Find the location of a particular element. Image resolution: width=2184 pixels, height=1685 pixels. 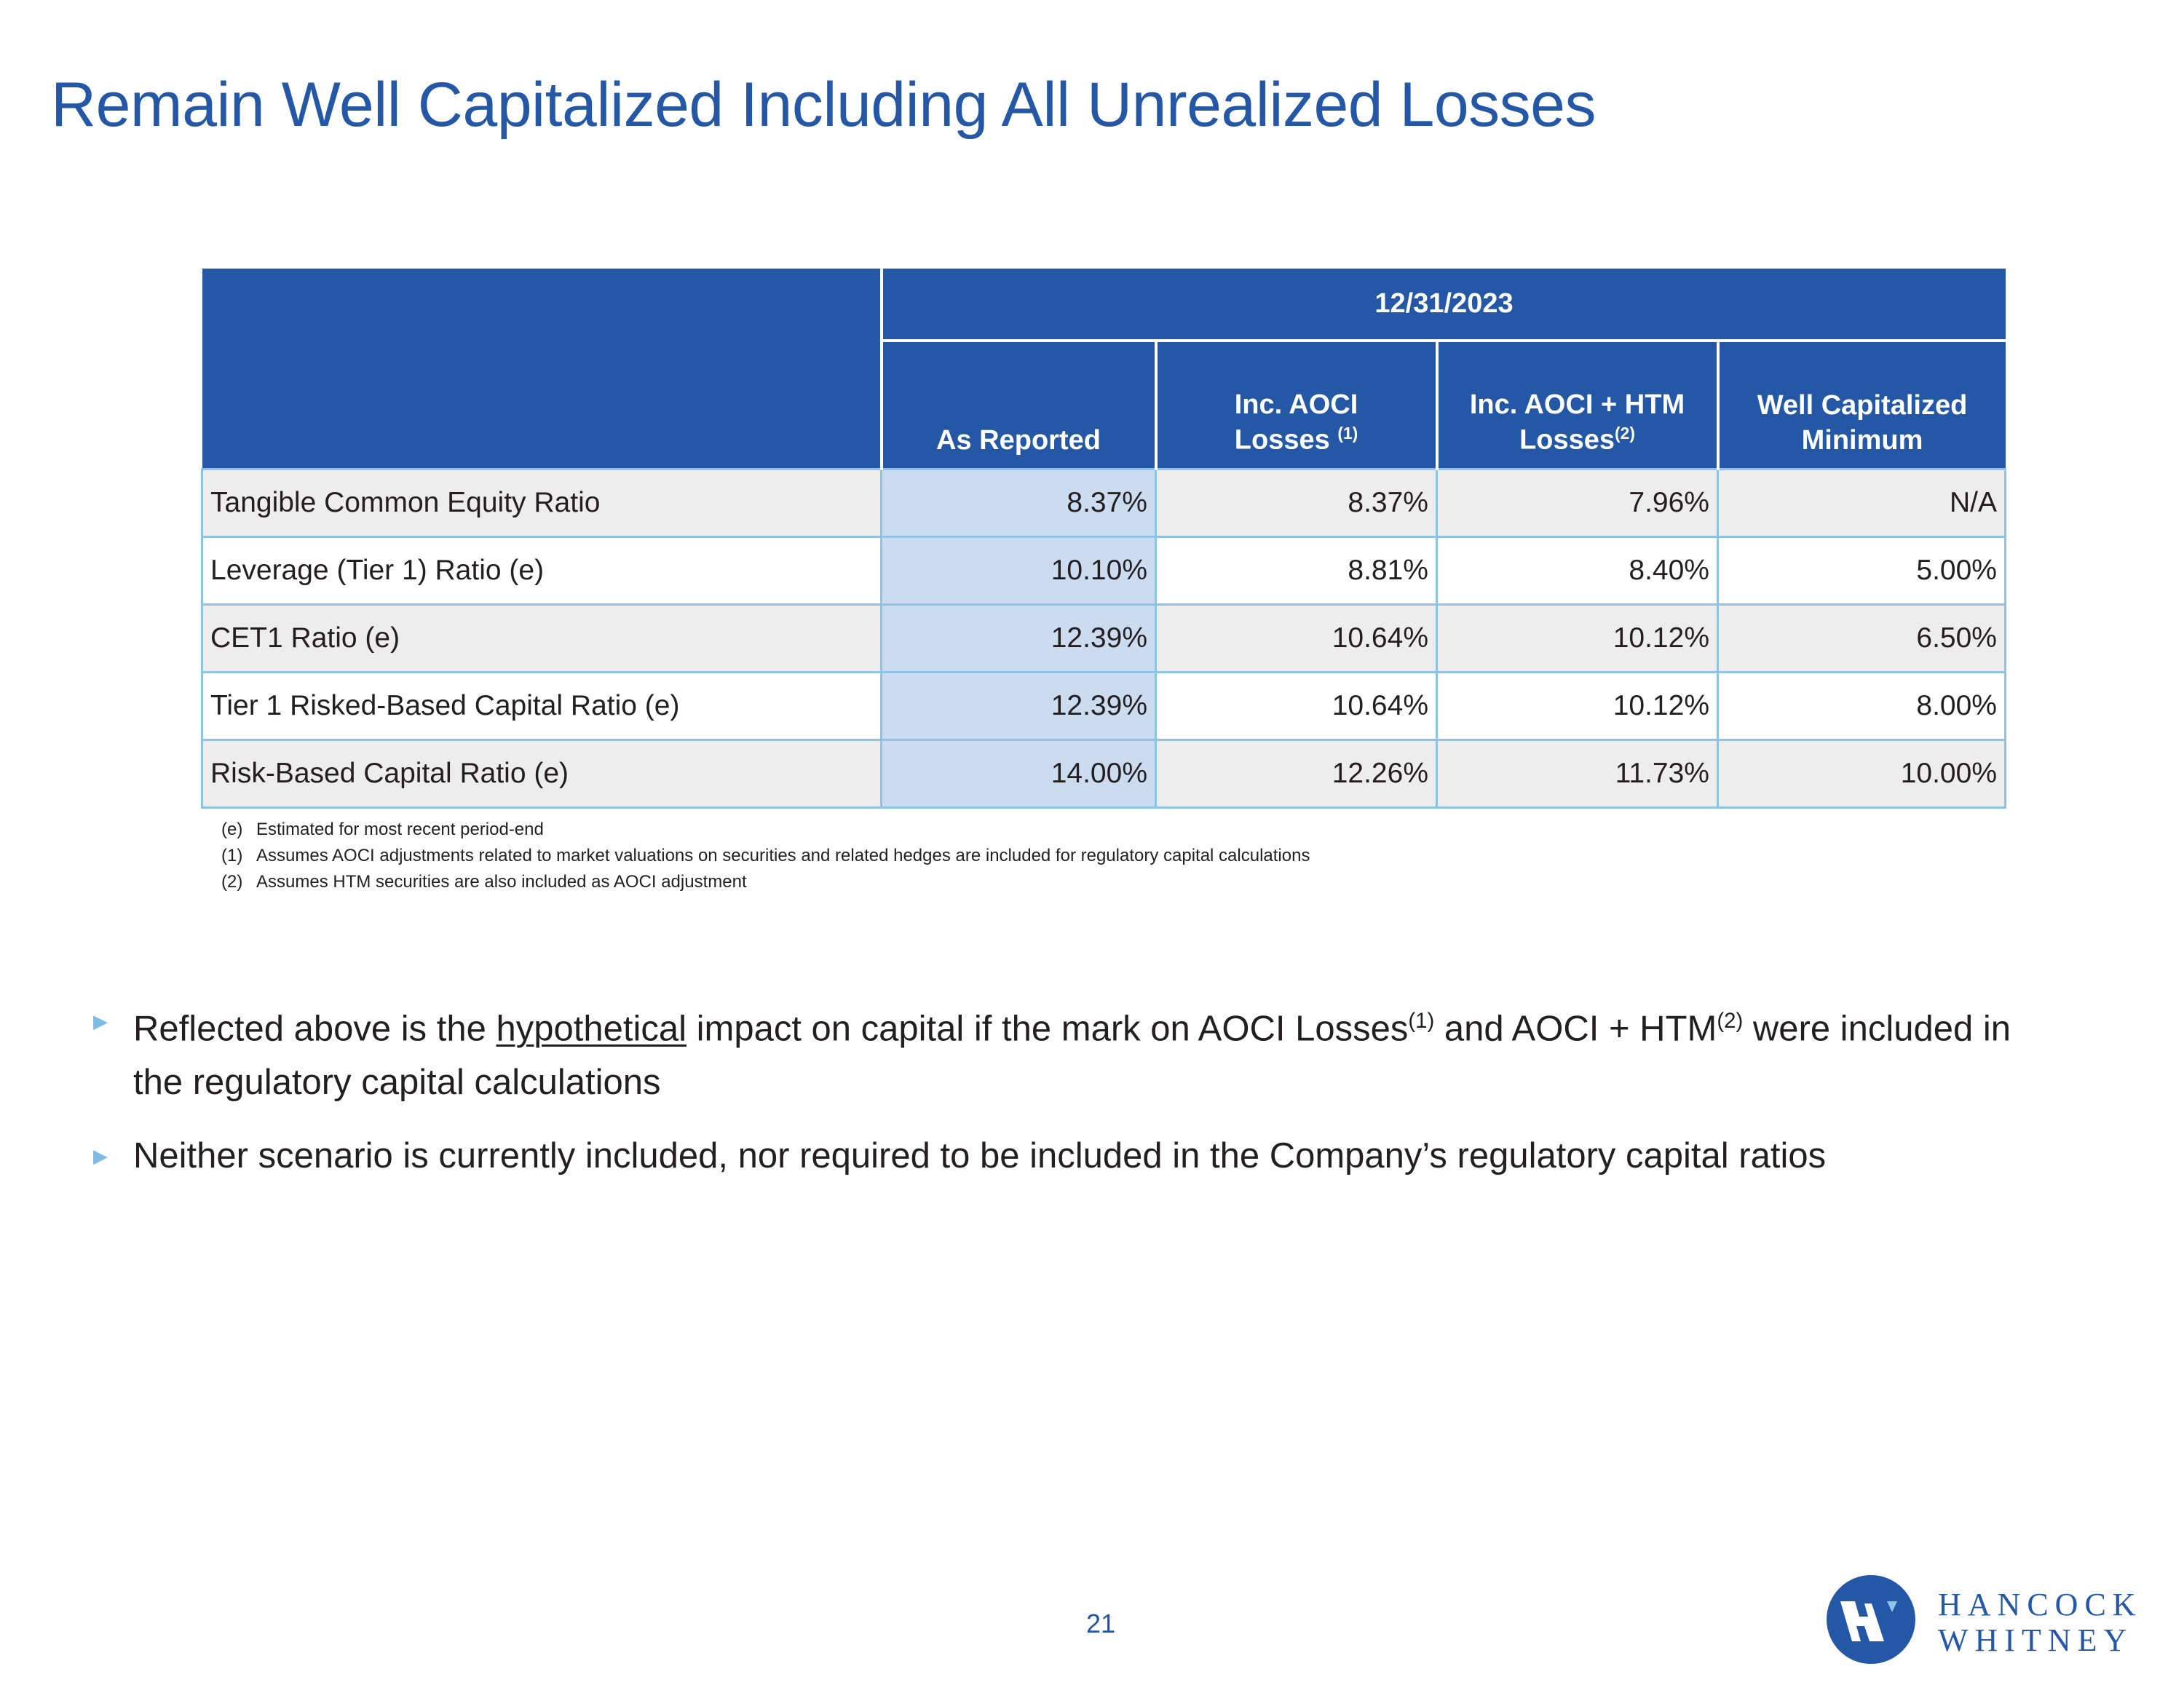

cell-value: 7.96% is located at coordinates (1577, 503).